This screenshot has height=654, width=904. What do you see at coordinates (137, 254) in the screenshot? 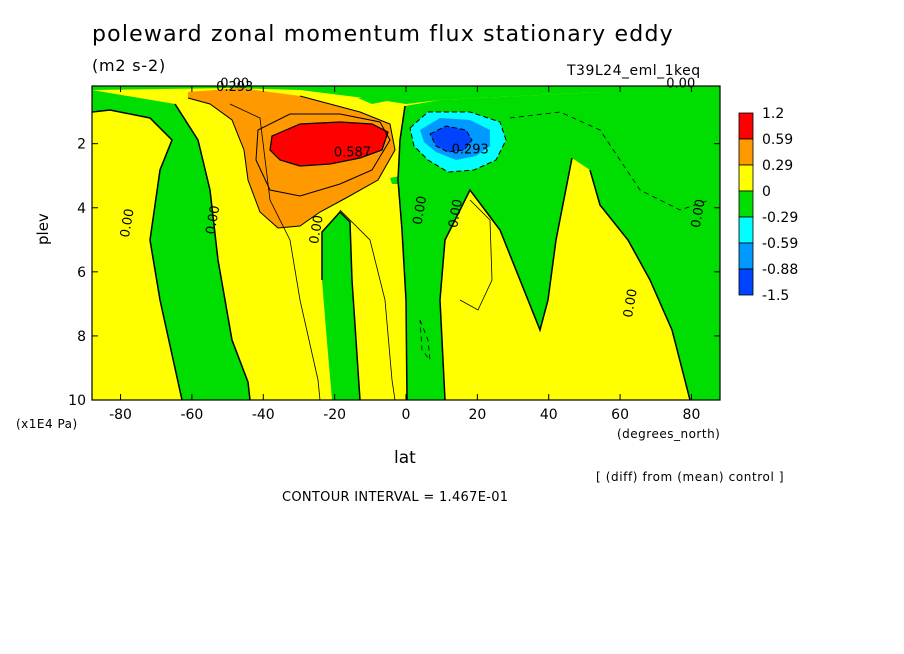
I see `contour-line-zero-left` at bounding box center [137, 254].